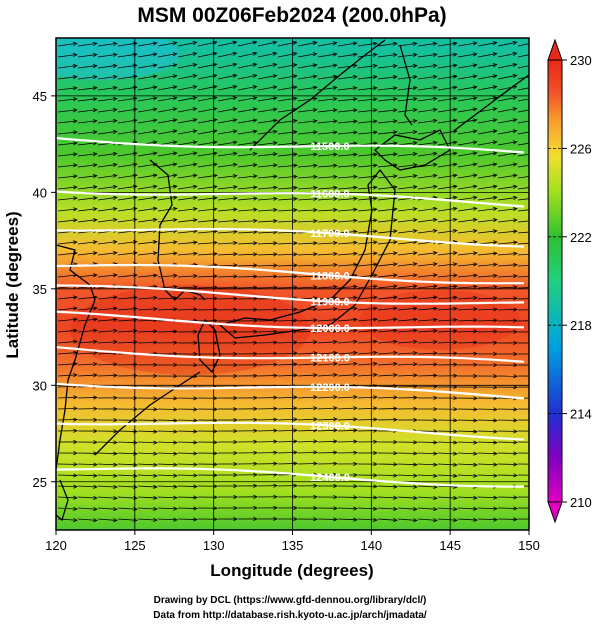 The width and height of the screenshot is (599, 625). What do you see at coordinates (62, 500) in the screenshot?
I see `taiwan-coast` at bounding box center [62, 500].